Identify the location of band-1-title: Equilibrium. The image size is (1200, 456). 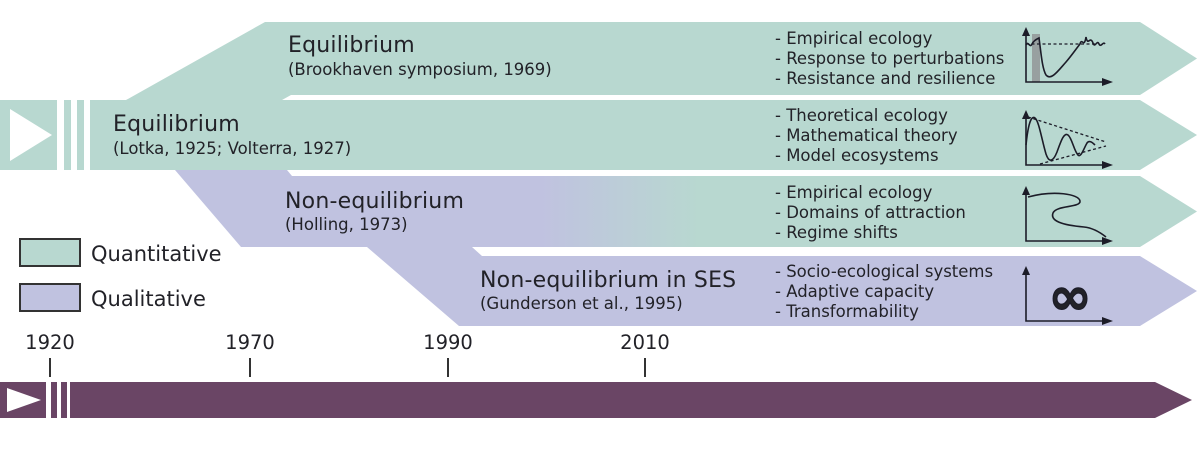
(351, 45).